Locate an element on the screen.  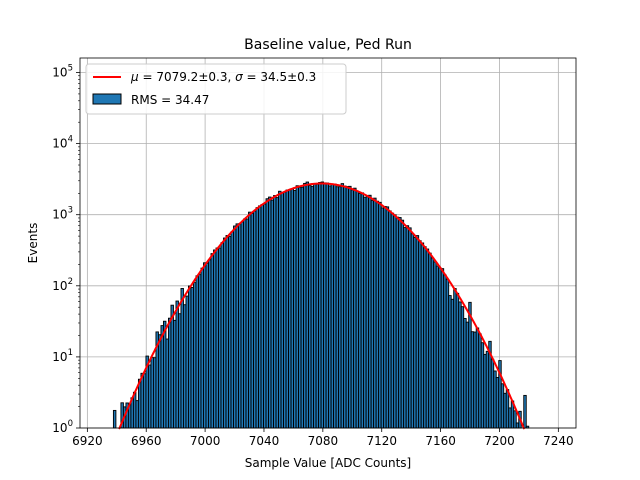
legend-mu-symbol: μ is located at coordinates (134, 77).